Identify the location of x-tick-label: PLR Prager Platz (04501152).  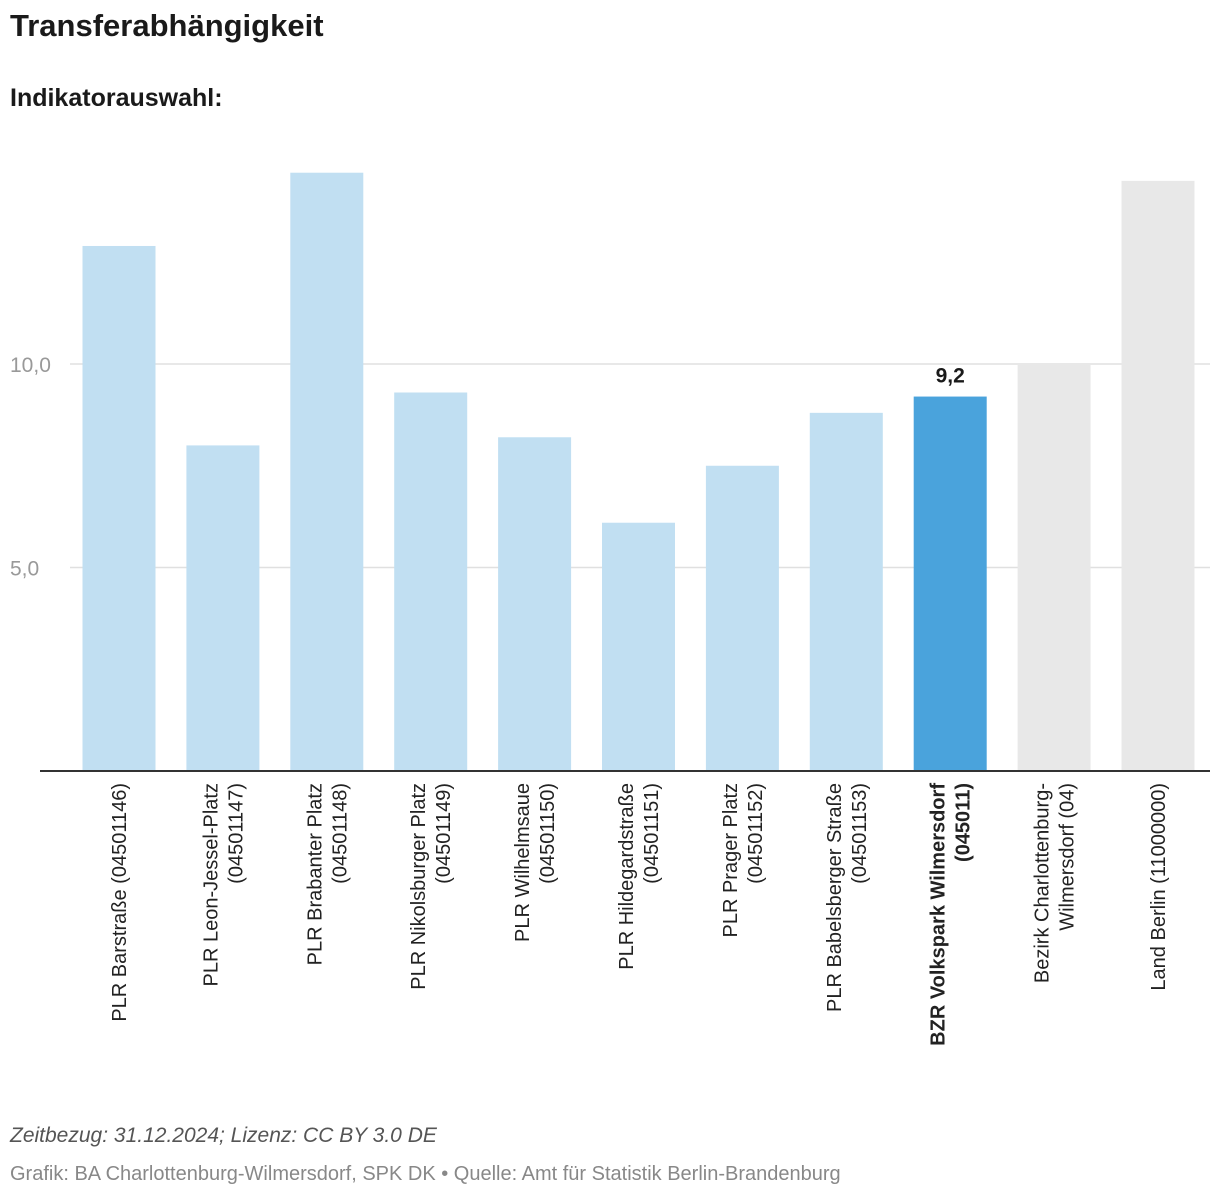
(743, 860).